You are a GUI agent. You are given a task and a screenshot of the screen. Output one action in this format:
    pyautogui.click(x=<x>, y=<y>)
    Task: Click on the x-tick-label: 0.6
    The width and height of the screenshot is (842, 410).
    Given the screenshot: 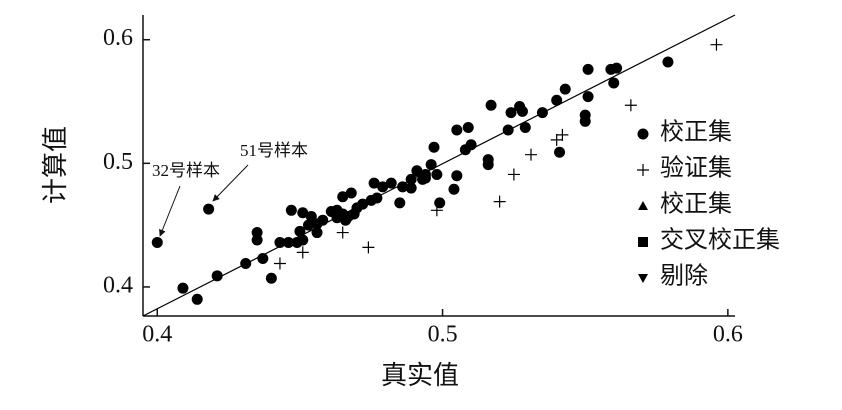 What is the action you would take?
    pyautogui.click(x=728, y=335)
    